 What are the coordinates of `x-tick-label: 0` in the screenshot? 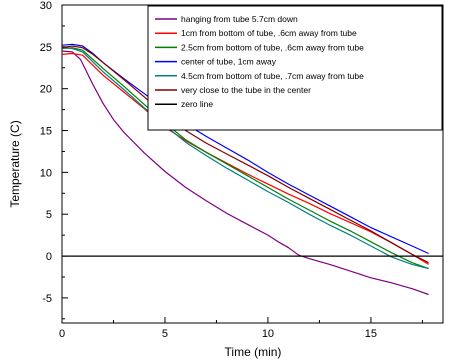 It's located at (62, 334).